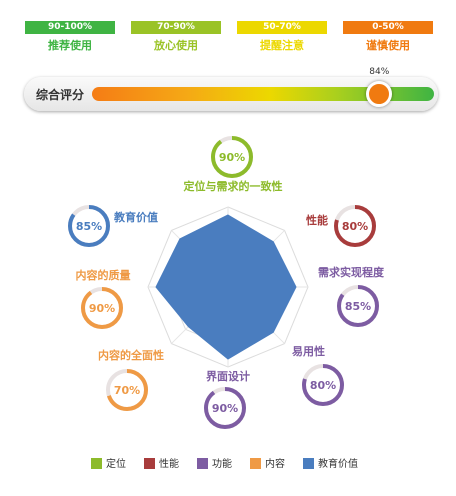 The image size is (456, 496). I want to click on overall-score-value: 84%, so click(379, 72).